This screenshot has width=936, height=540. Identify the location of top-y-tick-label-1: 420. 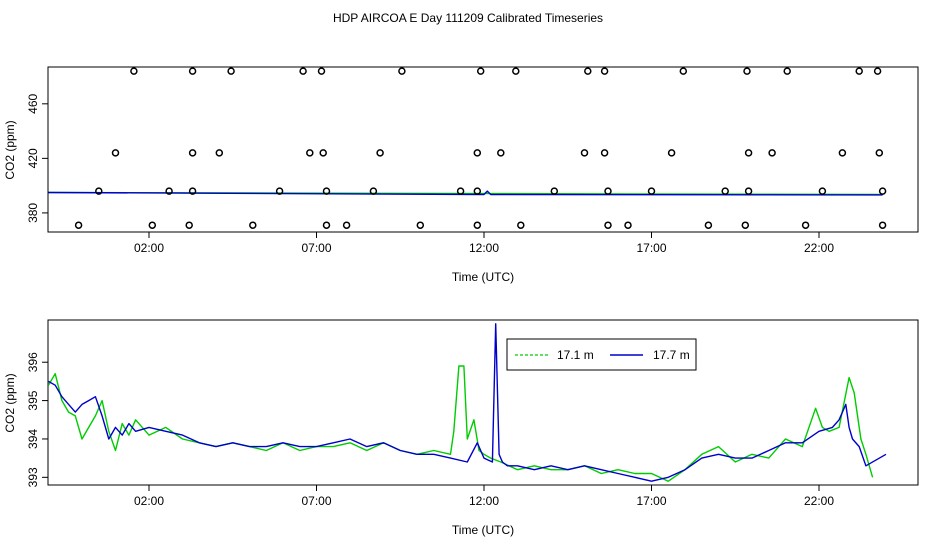
(33, 158).